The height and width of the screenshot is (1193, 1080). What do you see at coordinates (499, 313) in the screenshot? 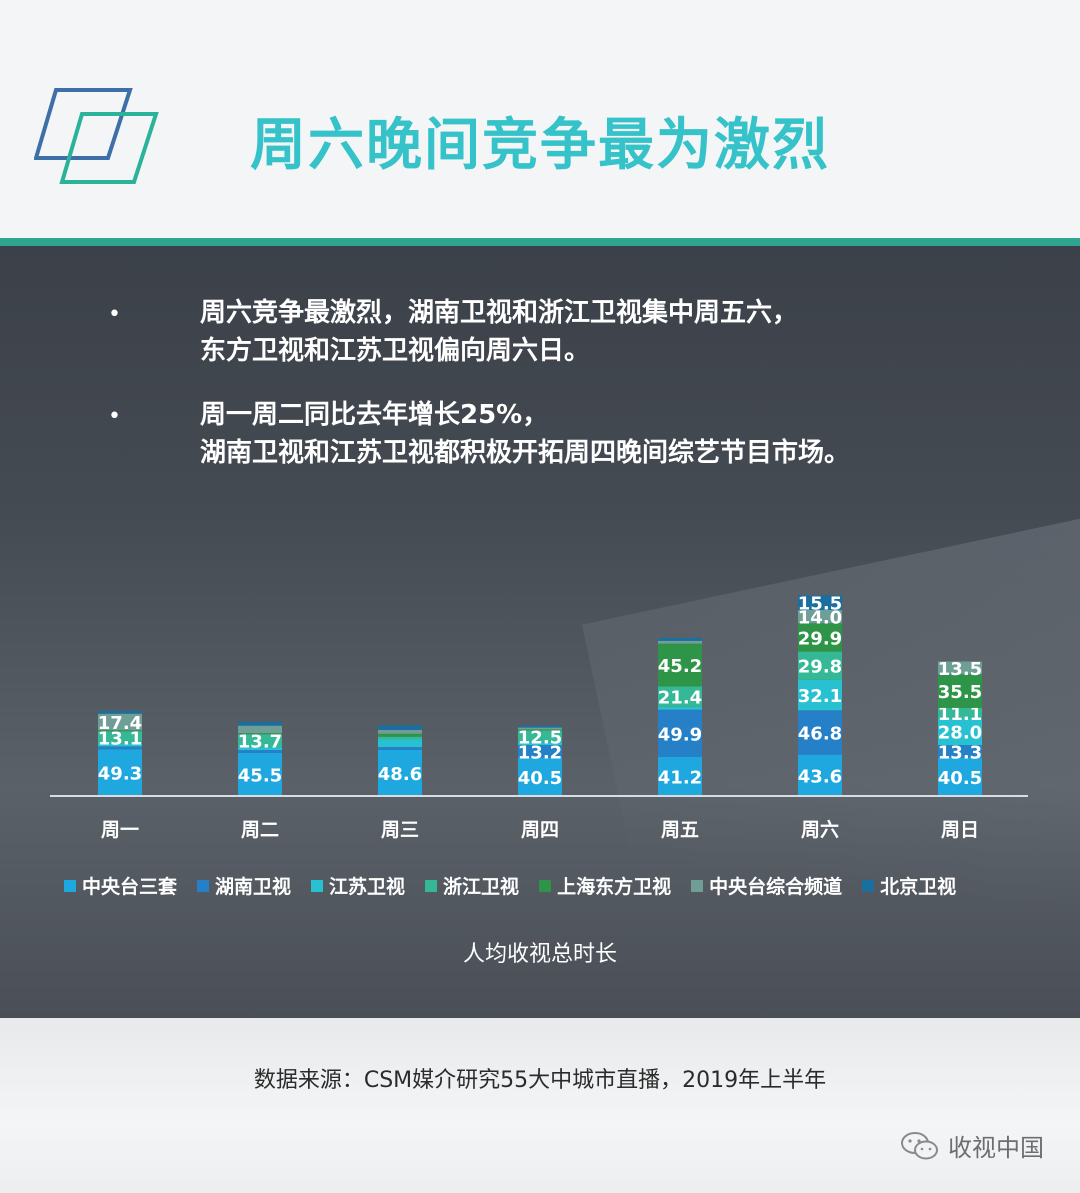
I see `bullet-1-line-1: 周六竞争最激烈，湖南卫视和浙江卫视集中周五六，` at bounding box center [499, 313].